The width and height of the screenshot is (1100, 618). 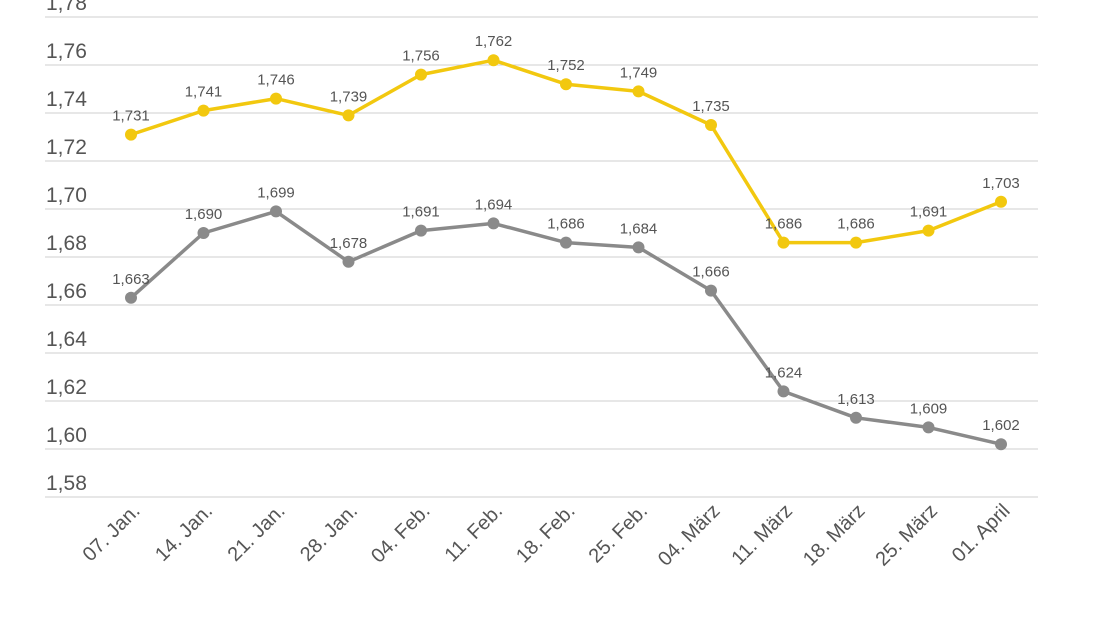 I want to click on series-2-data-label: 1,663, so click(x=131, y=279).